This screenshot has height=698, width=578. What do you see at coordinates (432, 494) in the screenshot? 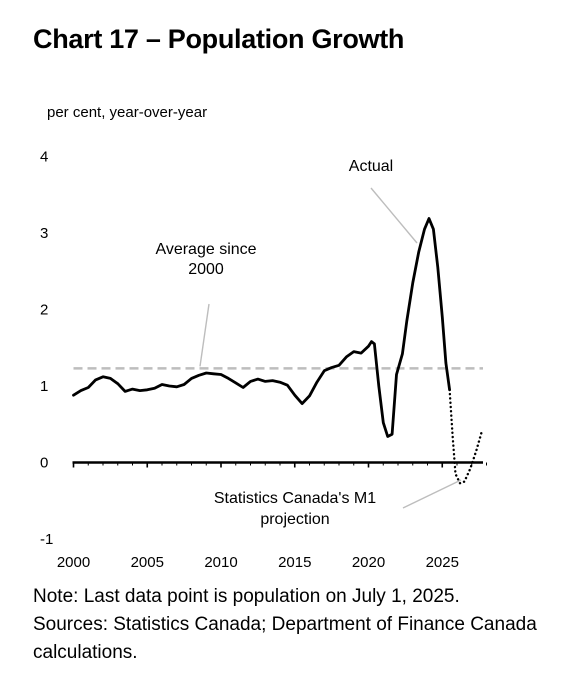
I see `projection-leader-line` at bounding box center [432, 494].